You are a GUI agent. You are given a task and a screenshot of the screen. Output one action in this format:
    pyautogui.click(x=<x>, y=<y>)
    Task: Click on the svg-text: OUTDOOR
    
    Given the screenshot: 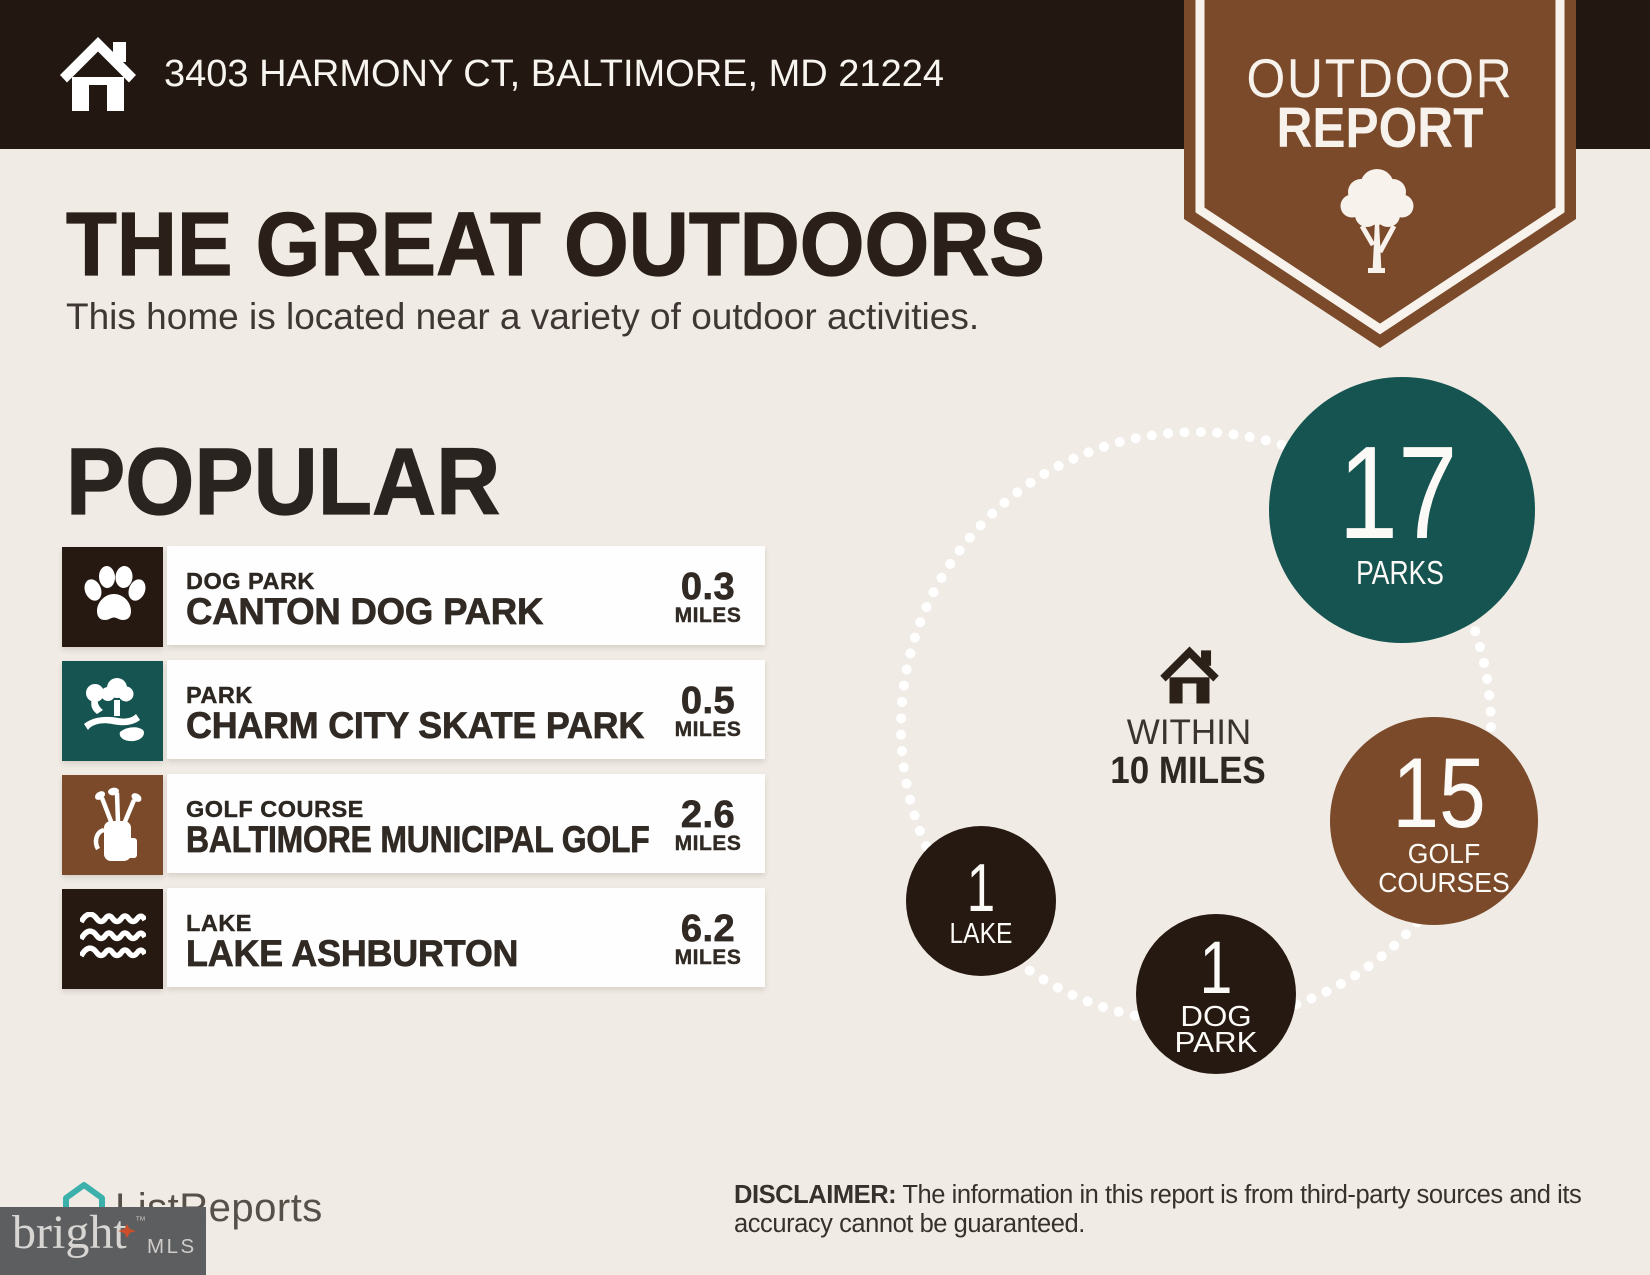 What is the action you would take?
    pyautogui.click(x=1380, y=78)
    